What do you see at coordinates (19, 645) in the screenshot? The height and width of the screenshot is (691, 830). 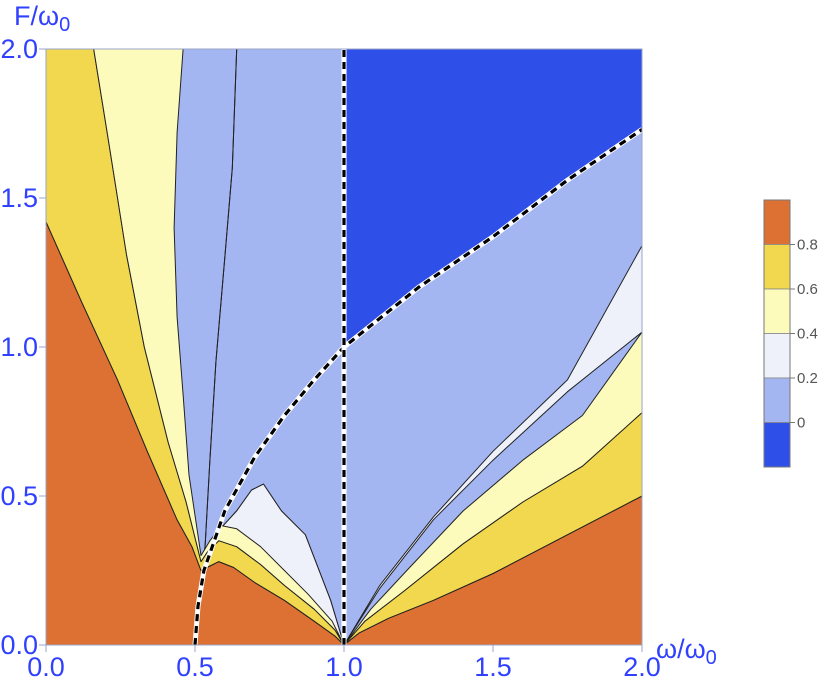 I see `y-tick-label: 0.0` at bounding box center [19, 645].